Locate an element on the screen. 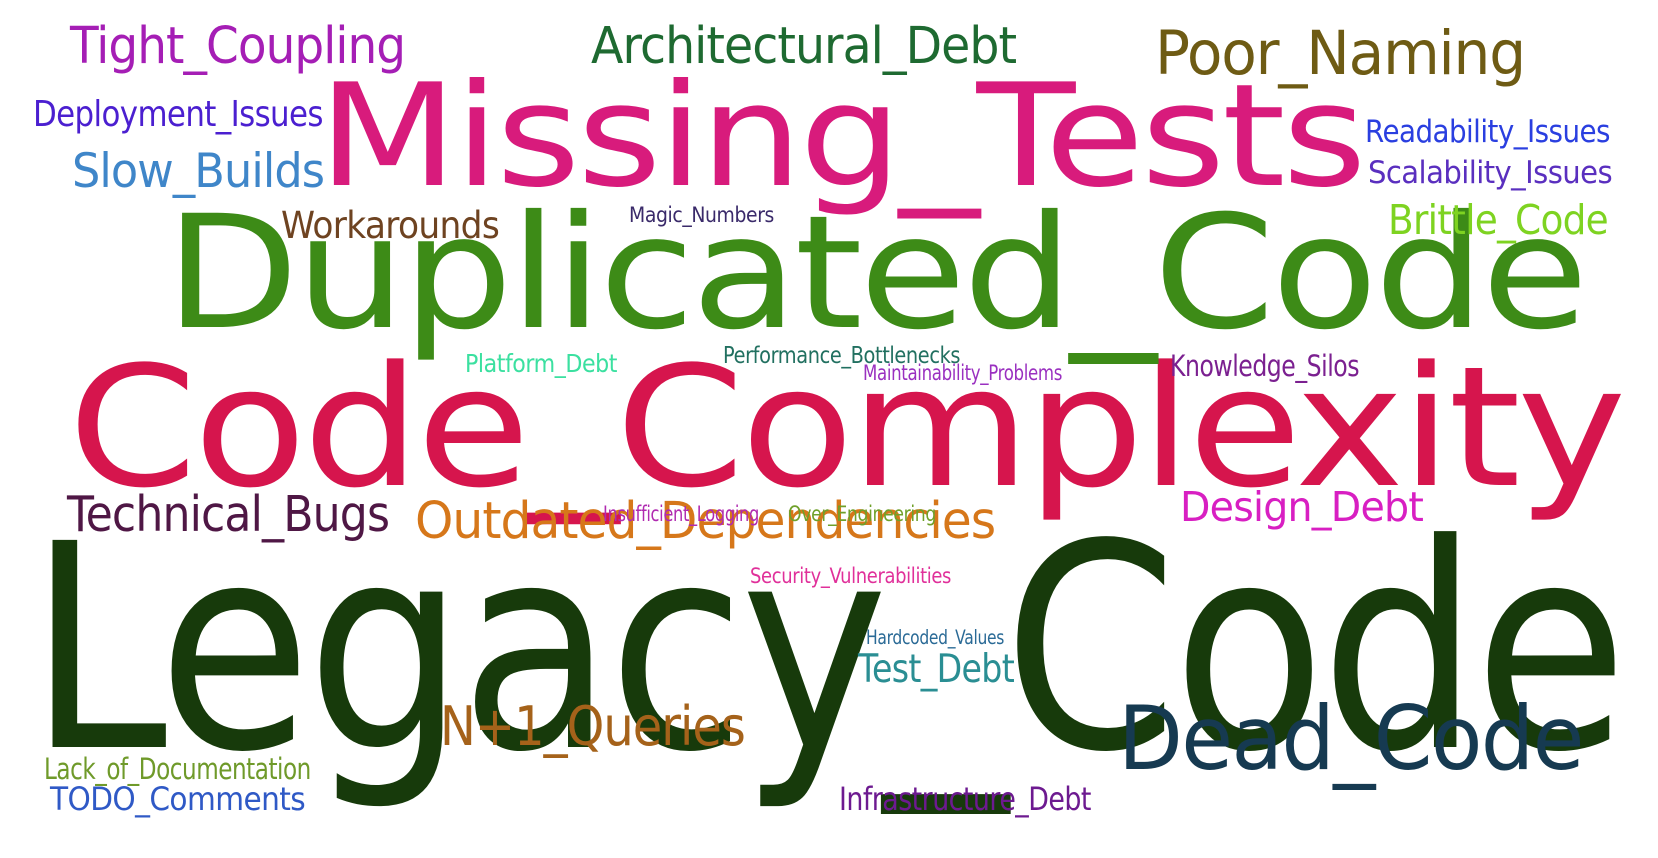 The height and width of the screenshot is (858, 1658). word-performance-bottlenecks: Performance_Bottlenecks is located at coordinates (842, 355).